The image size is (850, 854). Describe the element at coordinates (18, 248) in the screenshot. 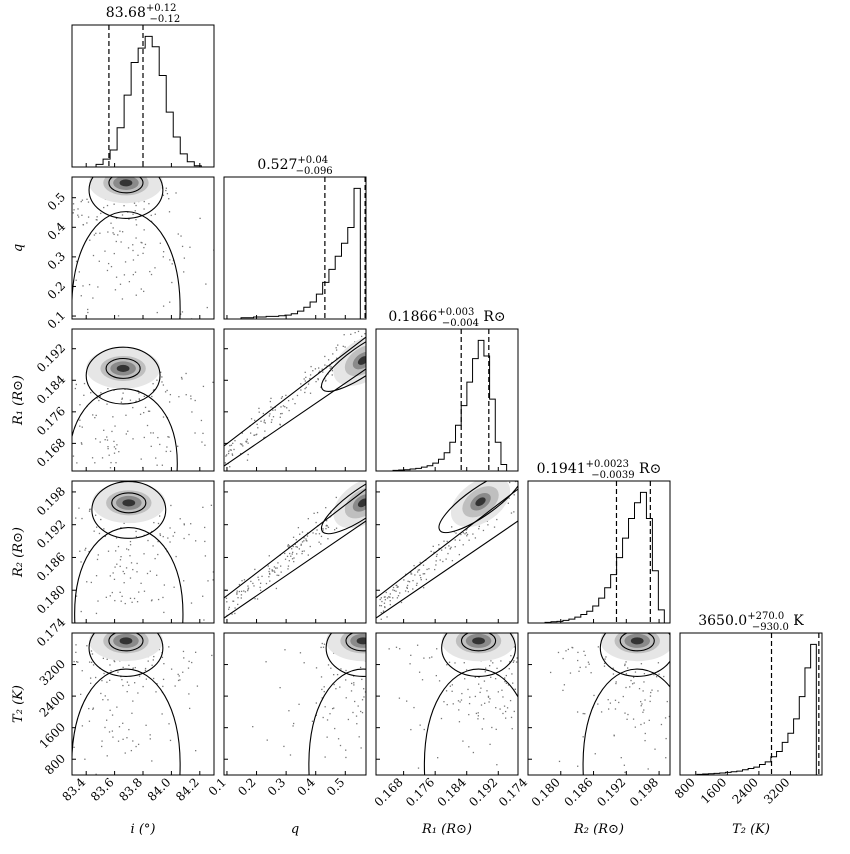

I see `y-axis-label-q: q` at that location.